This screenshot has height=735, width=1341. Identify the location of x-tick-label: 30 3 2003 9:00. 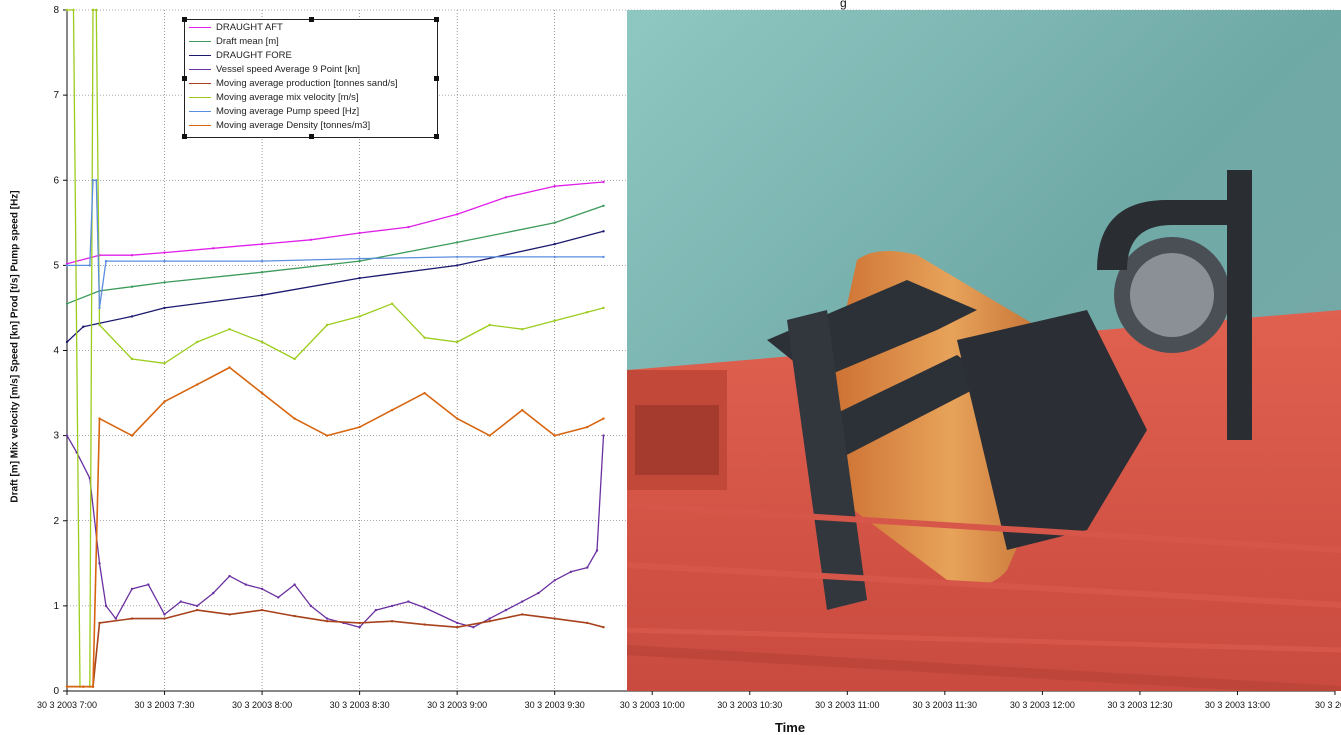
(457, 705).